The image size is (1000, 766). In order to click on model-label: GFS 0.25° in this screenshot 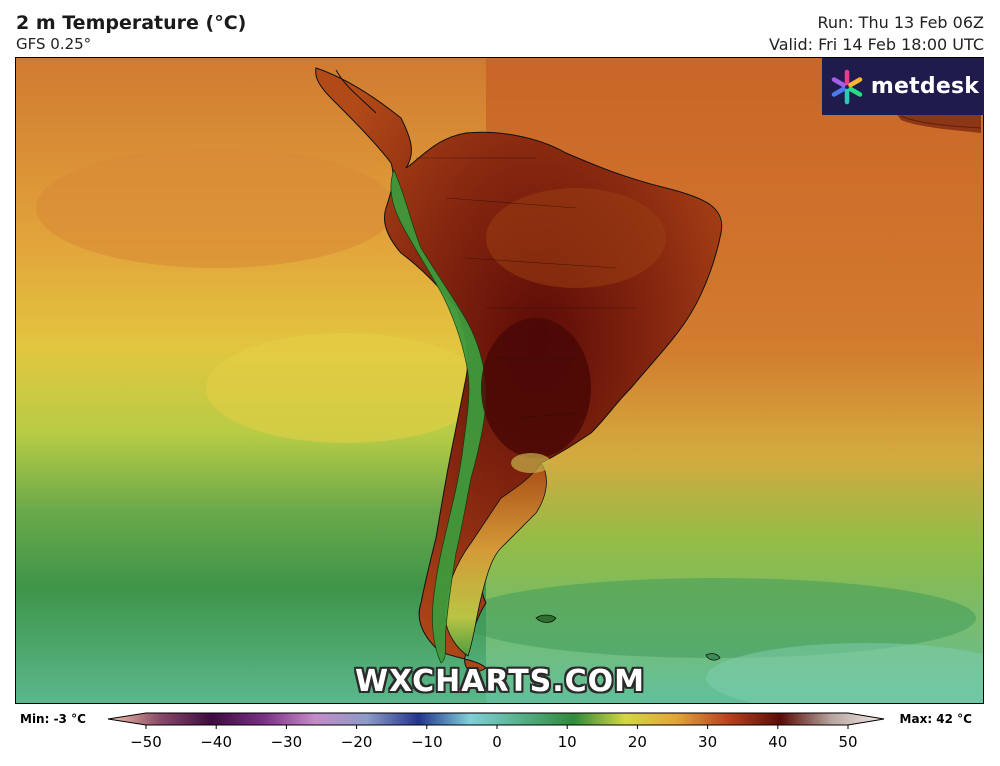, I will do `click(54, 44)`.